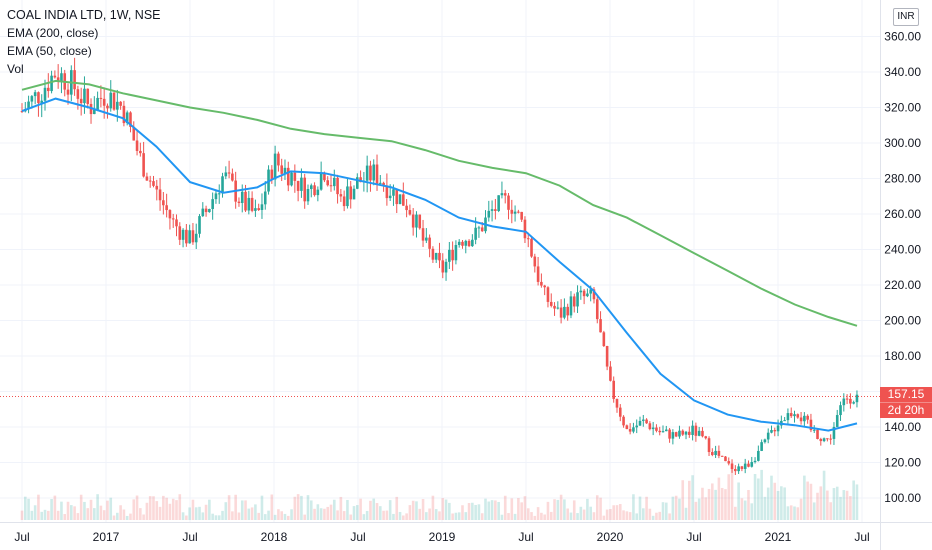  Describe the element at coordinates (902, 179) in the screenshot. I see `price-tick-label: 280.00` at that location.